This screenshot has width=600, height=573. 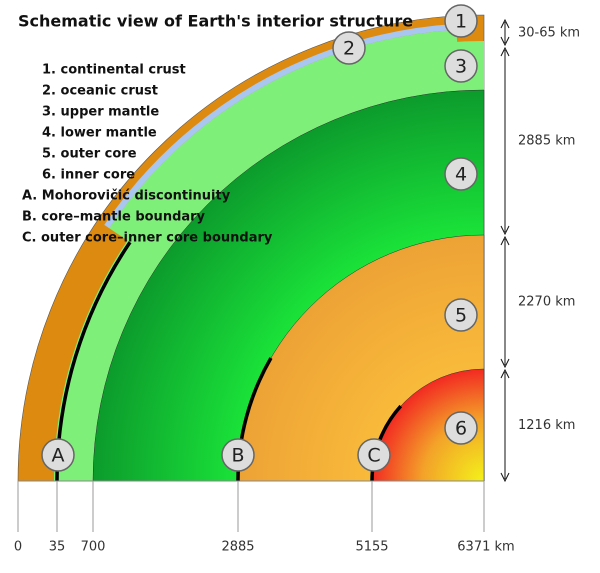 I want to click on marker-label: B, so click(x=237, y=456).